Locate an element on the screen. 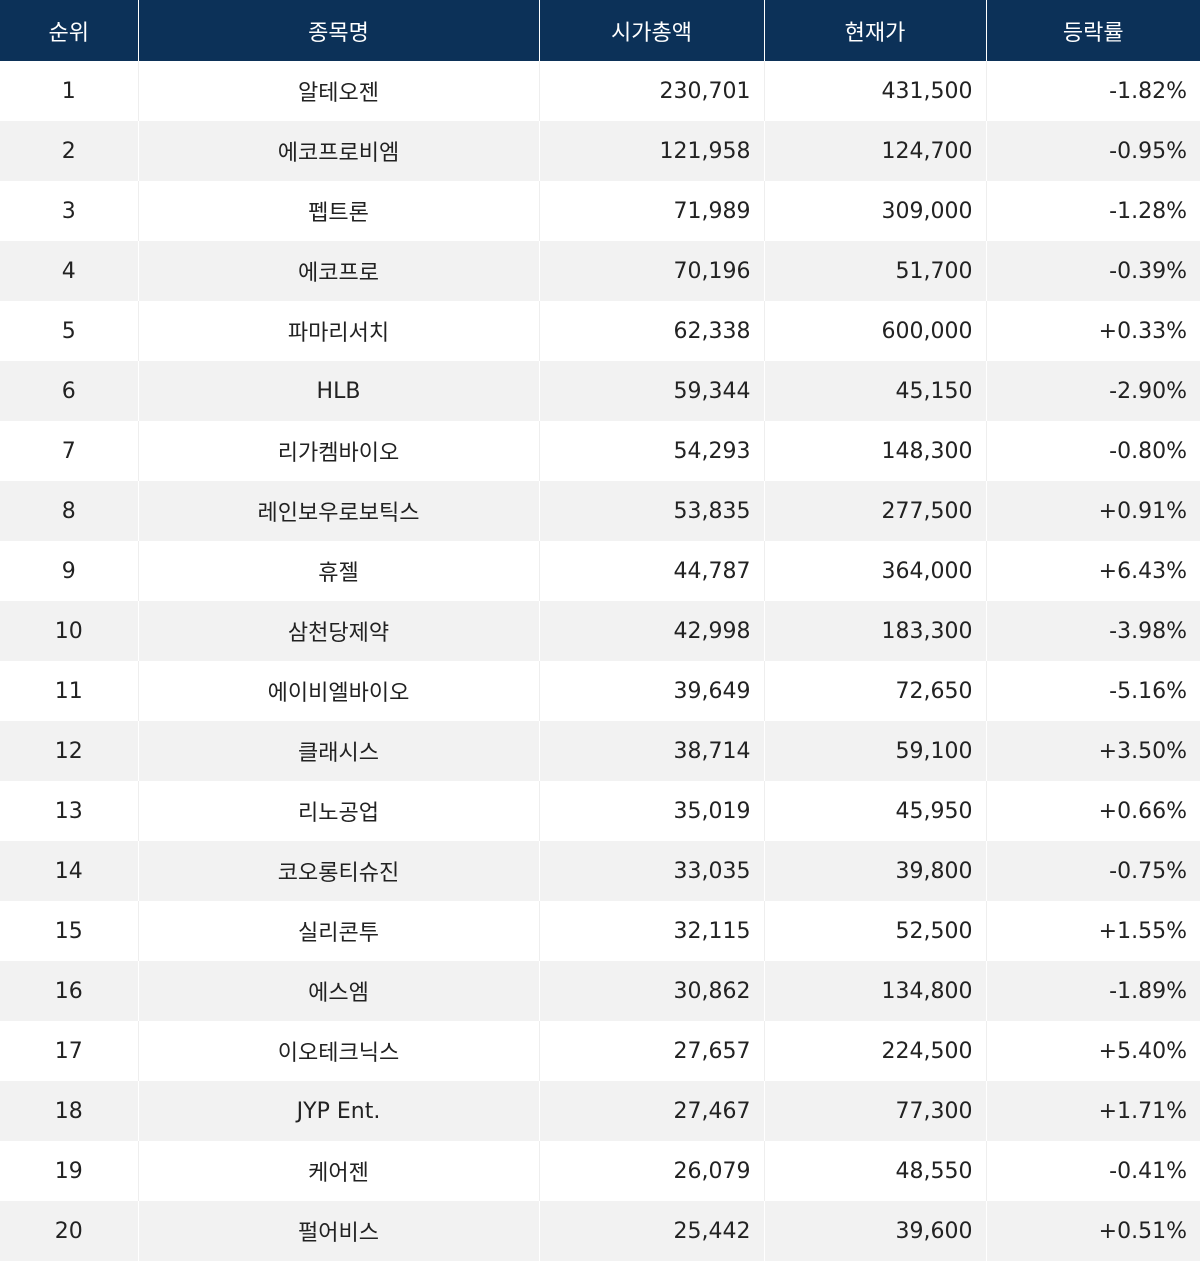 This screenshot has width=1200, height=1261. row-price: 51,700 is located at coordinates (875, 271).